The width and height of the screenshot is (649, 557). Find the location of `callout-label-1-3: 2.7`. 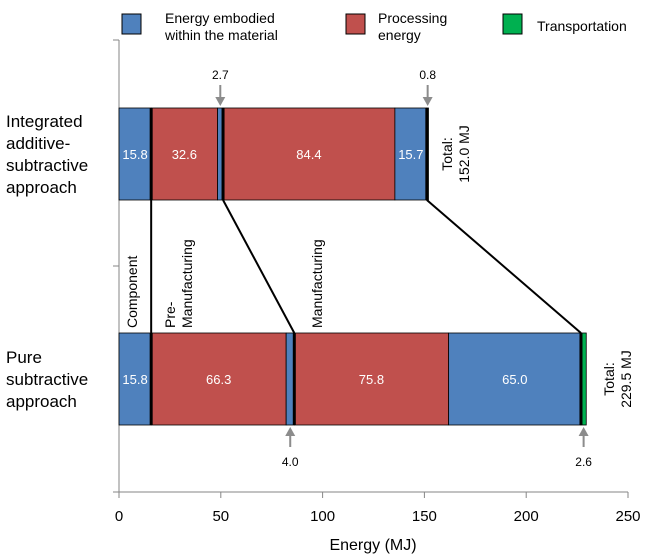

callout-label-1-3: 2.7 is located at coordinates (220, 75).